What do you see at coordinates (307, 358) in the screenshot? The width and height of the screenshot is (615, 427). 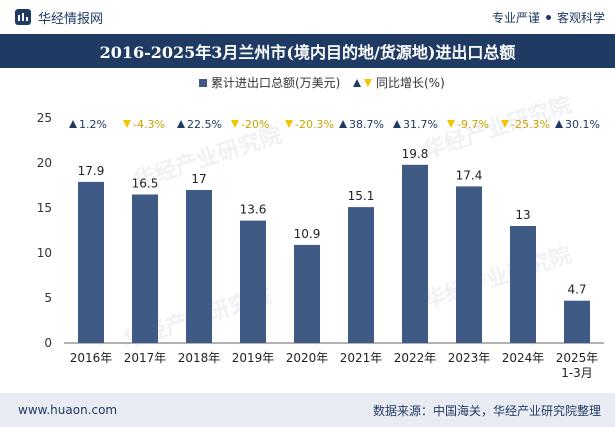 I see `x-tick-label: 2020年` at bounding box center [307, 358].